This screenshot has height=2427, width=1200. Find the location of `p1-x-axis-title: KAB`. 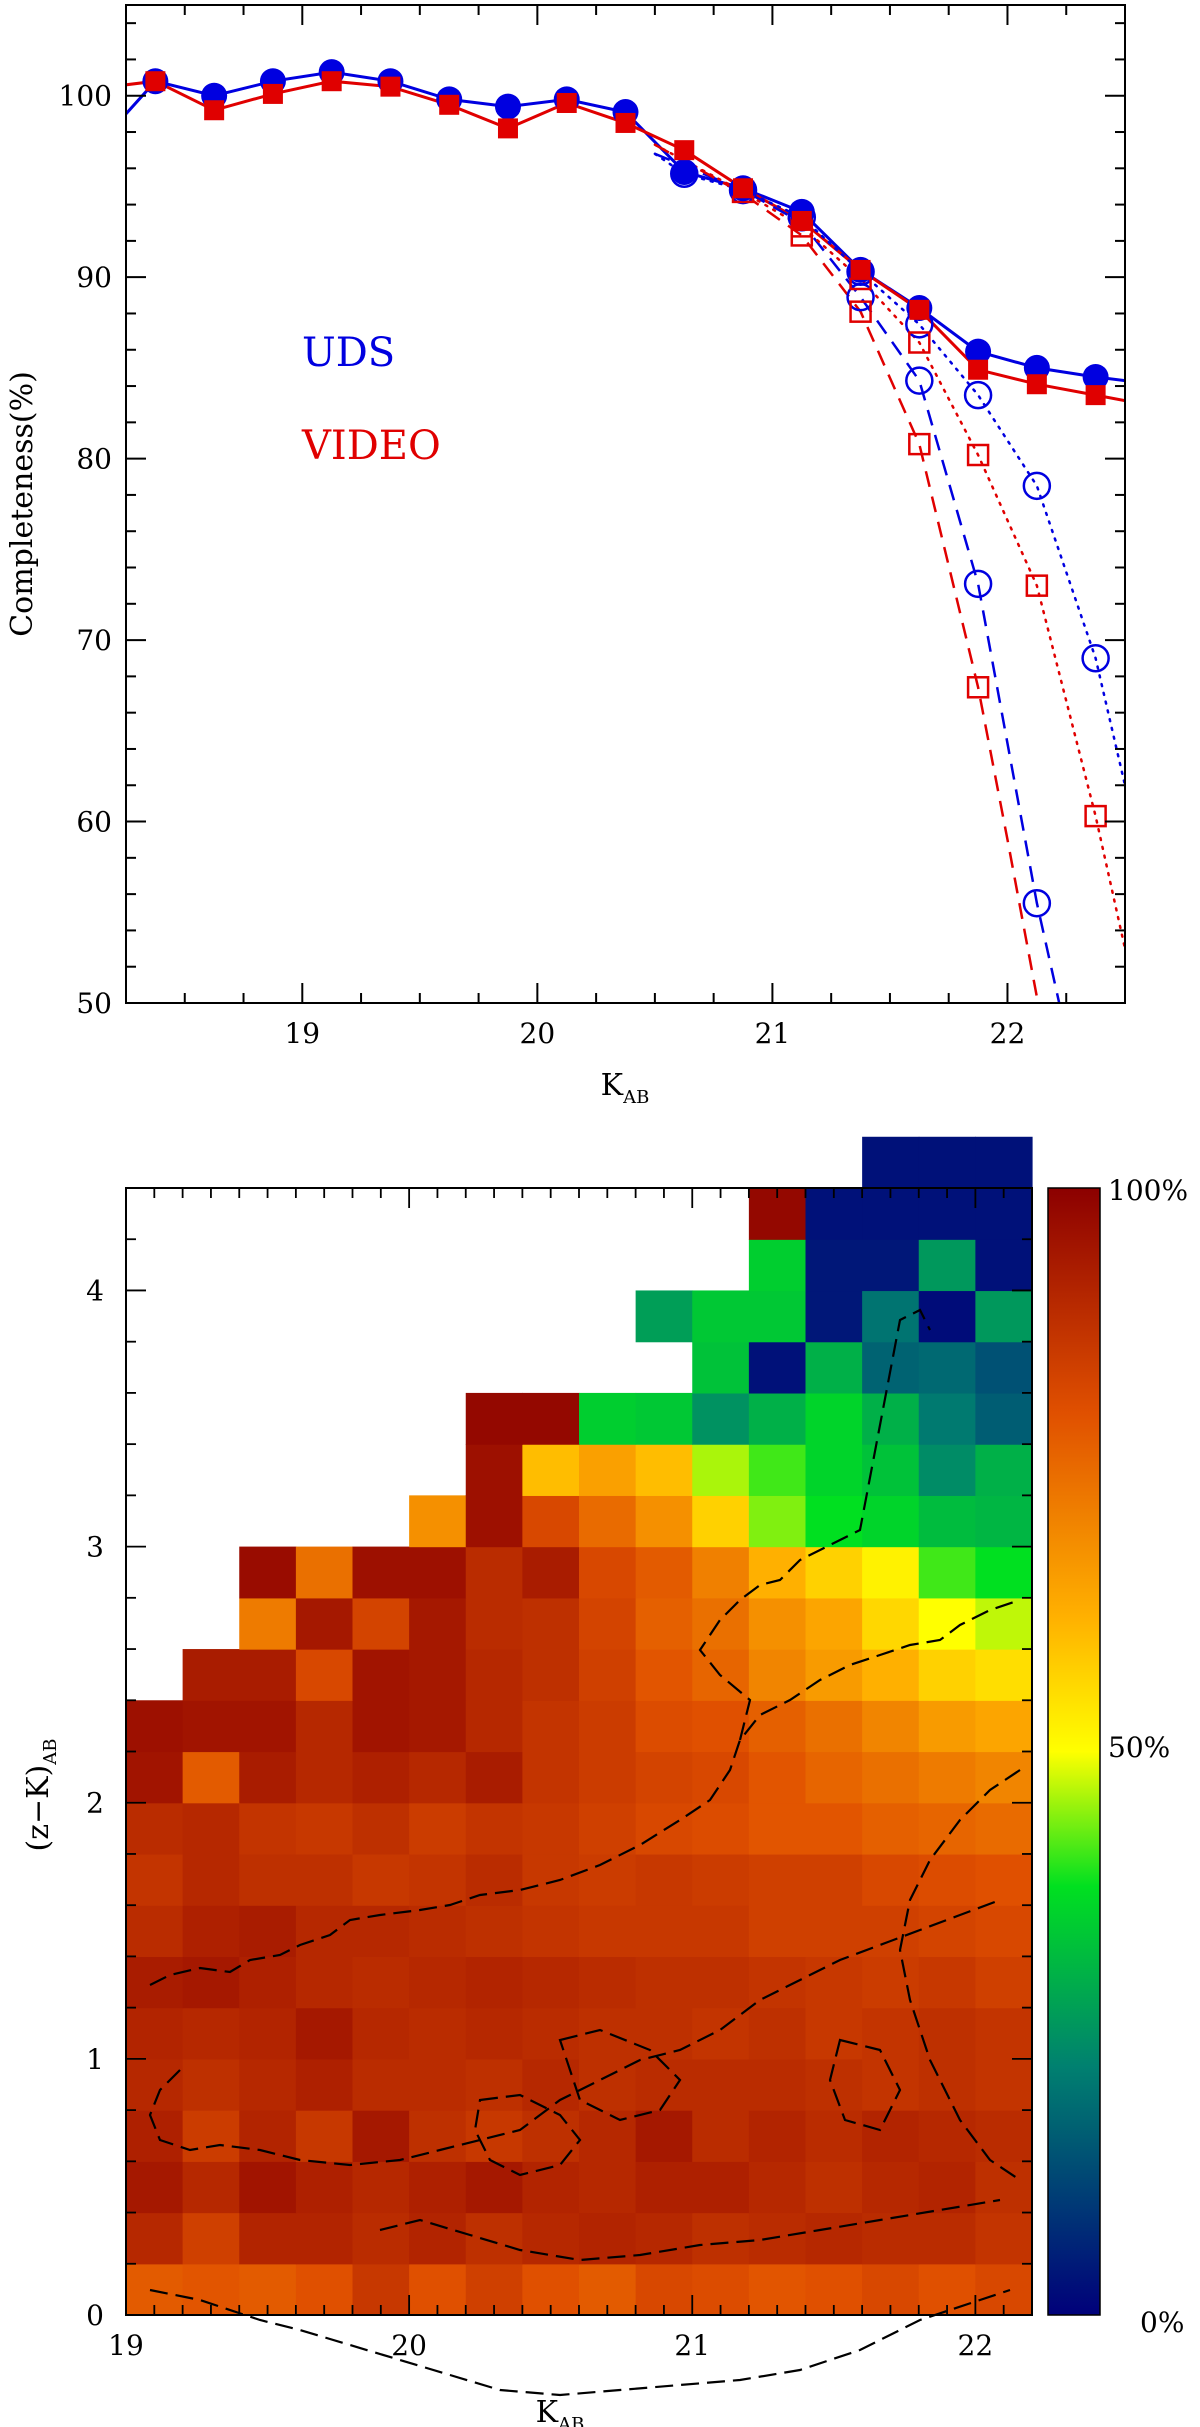

p1-x-axis-title: KAB is located at coordinates (625, 1088).